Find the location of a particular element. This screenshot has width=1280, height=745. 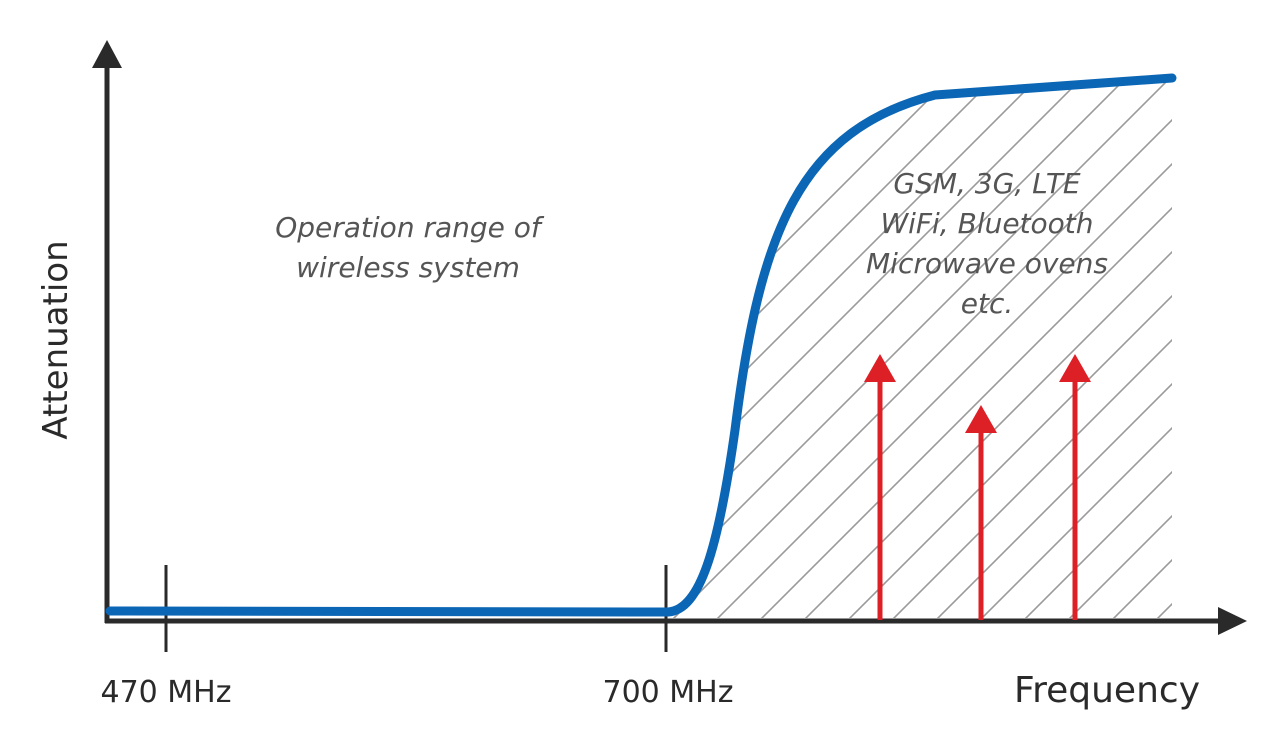

interference-line-1: GSM, 3G, LTE is located at coordinates (987, 183).